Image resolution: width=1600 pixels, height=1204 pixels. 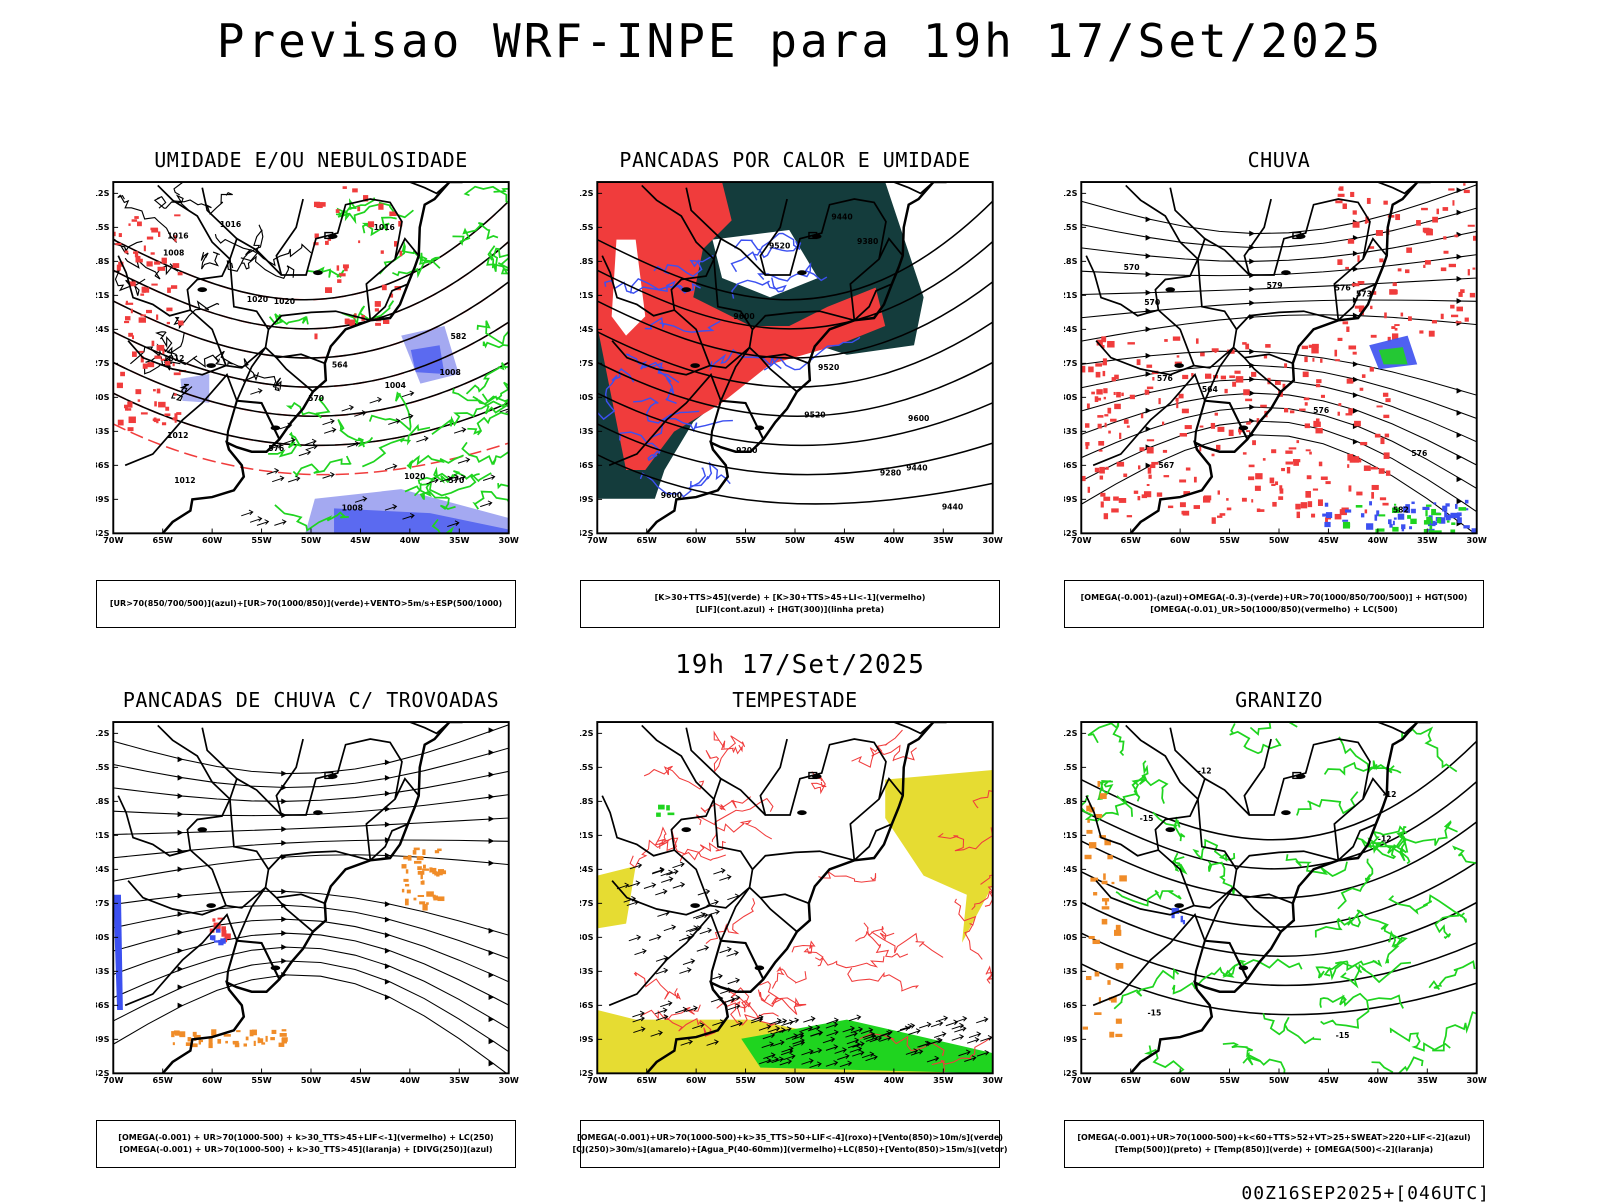 I want to click on contour-label: 9440, so click(x=841, y=216).